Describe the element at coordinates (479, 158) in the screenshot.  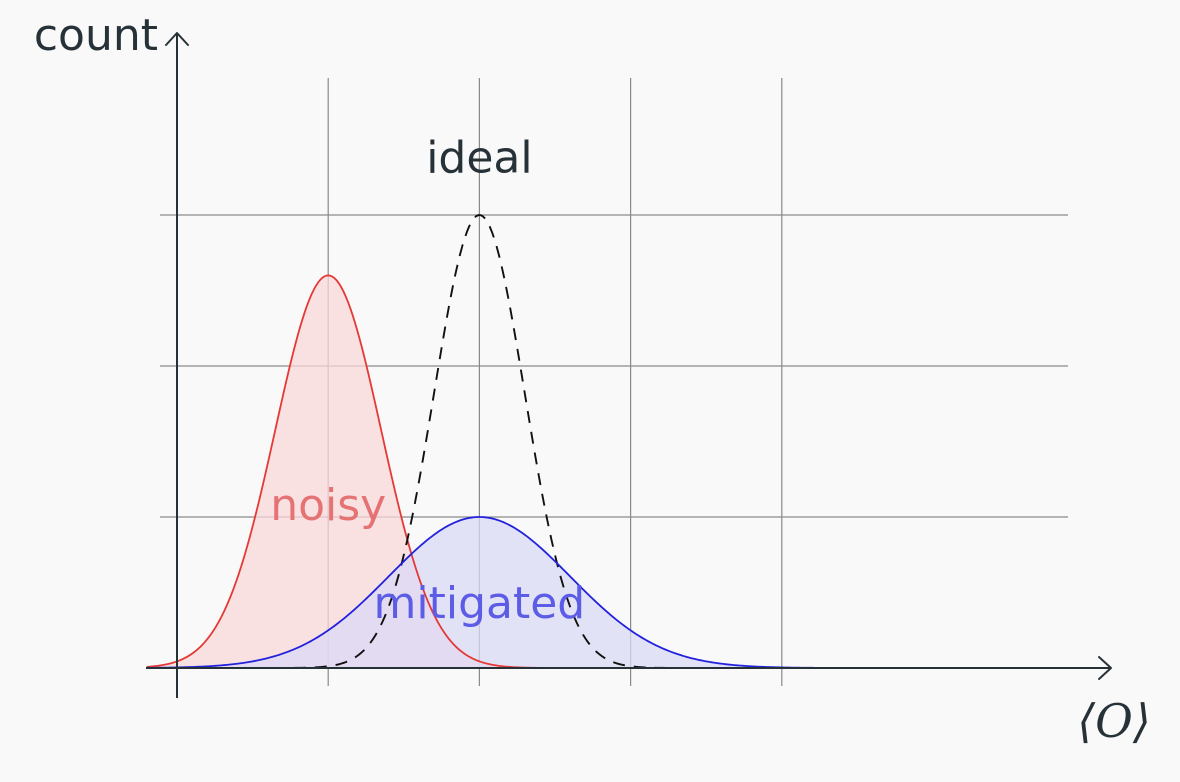
I see `series-label-ideal: ideal` at that location.